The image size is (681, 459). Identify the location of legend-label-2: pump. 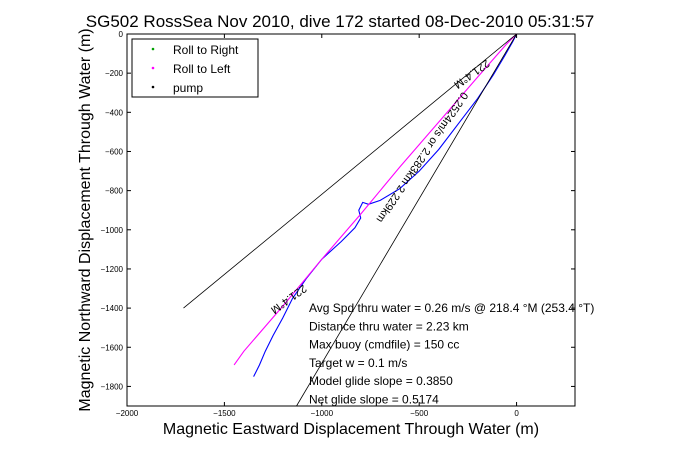
(188, 88).